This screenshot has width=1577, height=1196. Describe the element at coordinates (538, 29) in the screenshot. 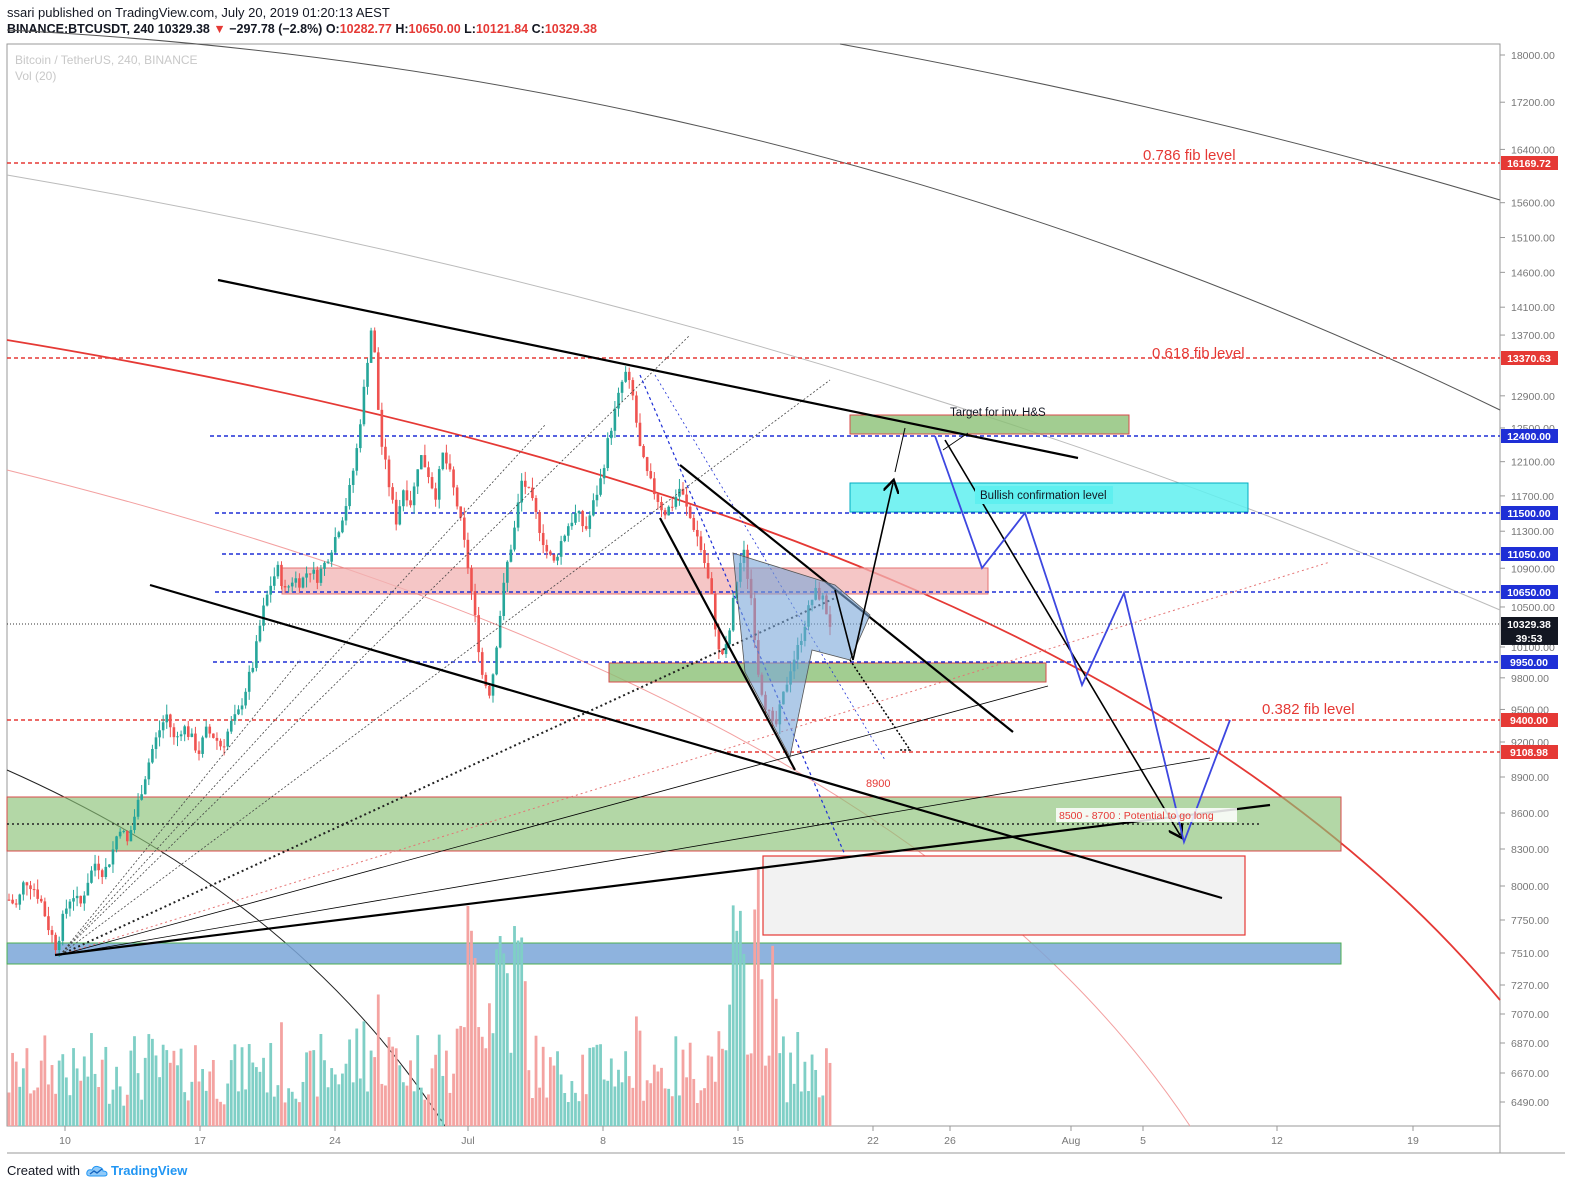

I see `close-label: C:` at that location.